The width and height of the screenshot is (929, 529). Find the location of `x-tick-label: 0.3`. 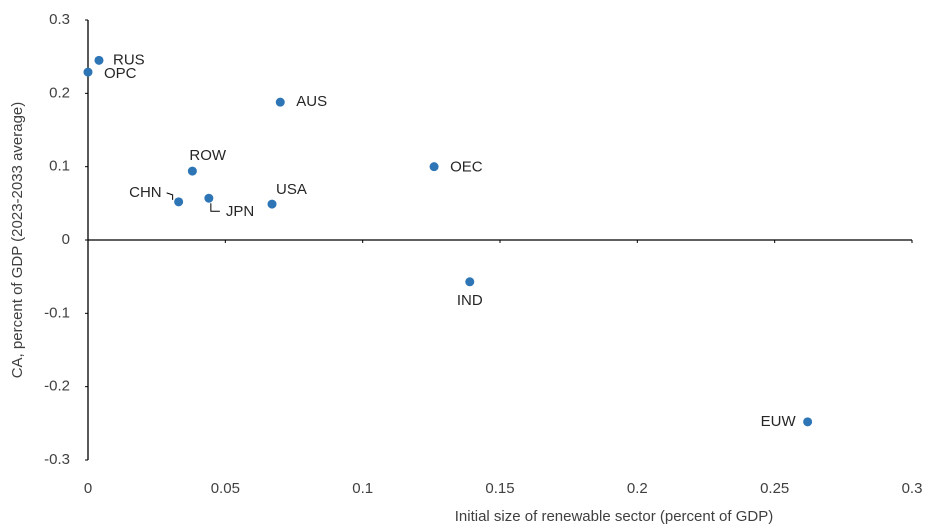

x-tick-label: 0.3 is located at coordinates (912, 488).